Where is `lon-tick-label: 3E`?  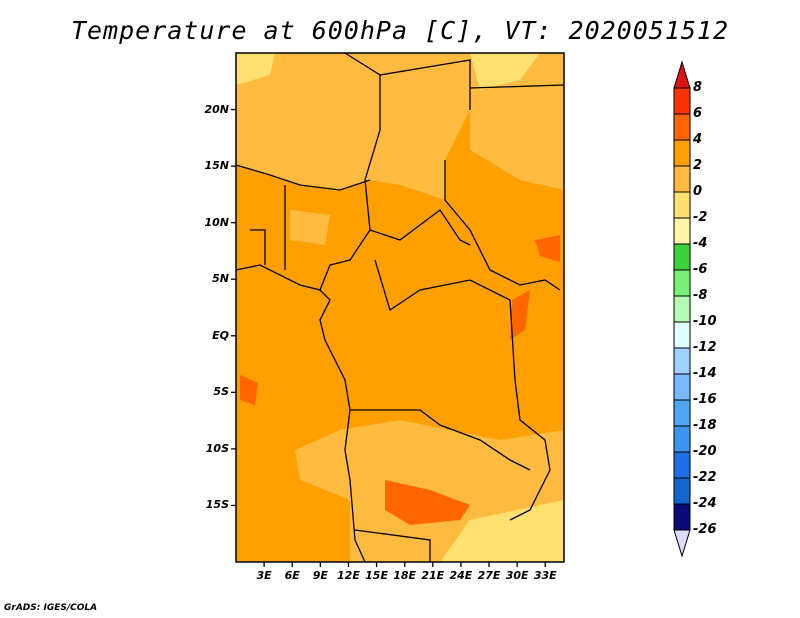
lon-tick-label: 3E is located at coordinates (264, 575).